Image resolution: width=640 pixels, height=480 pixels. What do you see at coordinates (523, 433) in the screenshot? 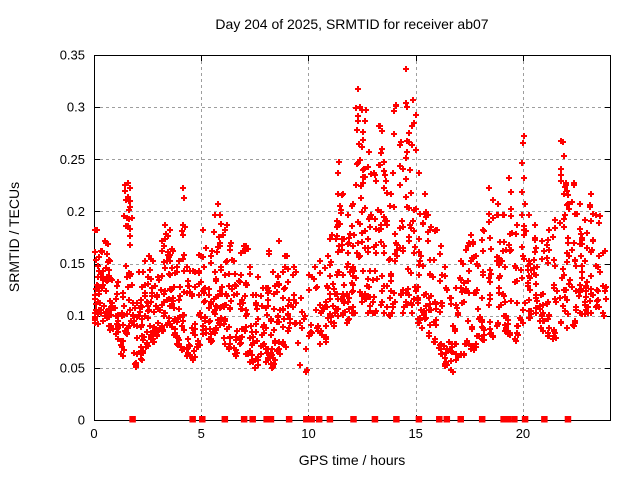
I see `x-tick-label: 20` at bounding box center [523, 433].